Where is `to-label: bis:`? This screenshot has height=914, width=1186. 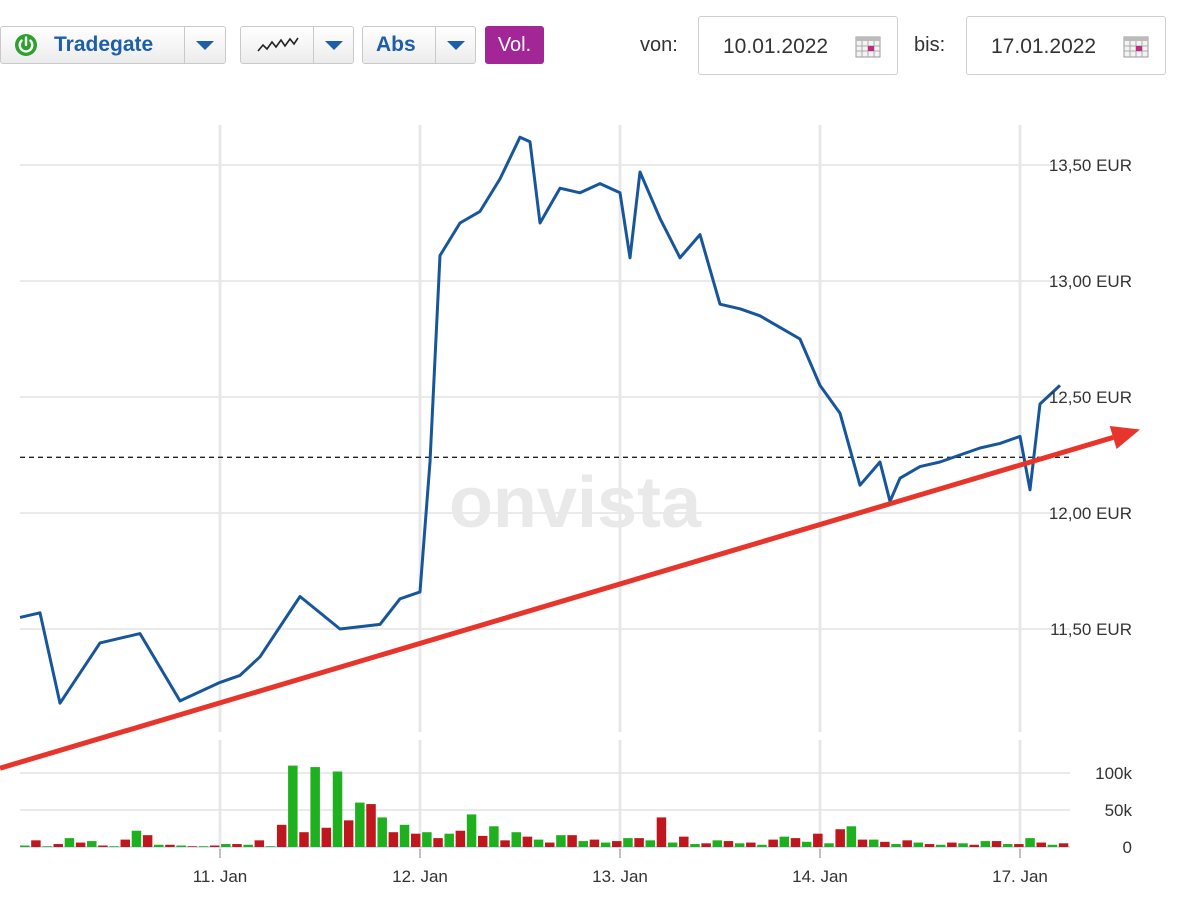 to-label: bis: is located at coordinates (930, 45).